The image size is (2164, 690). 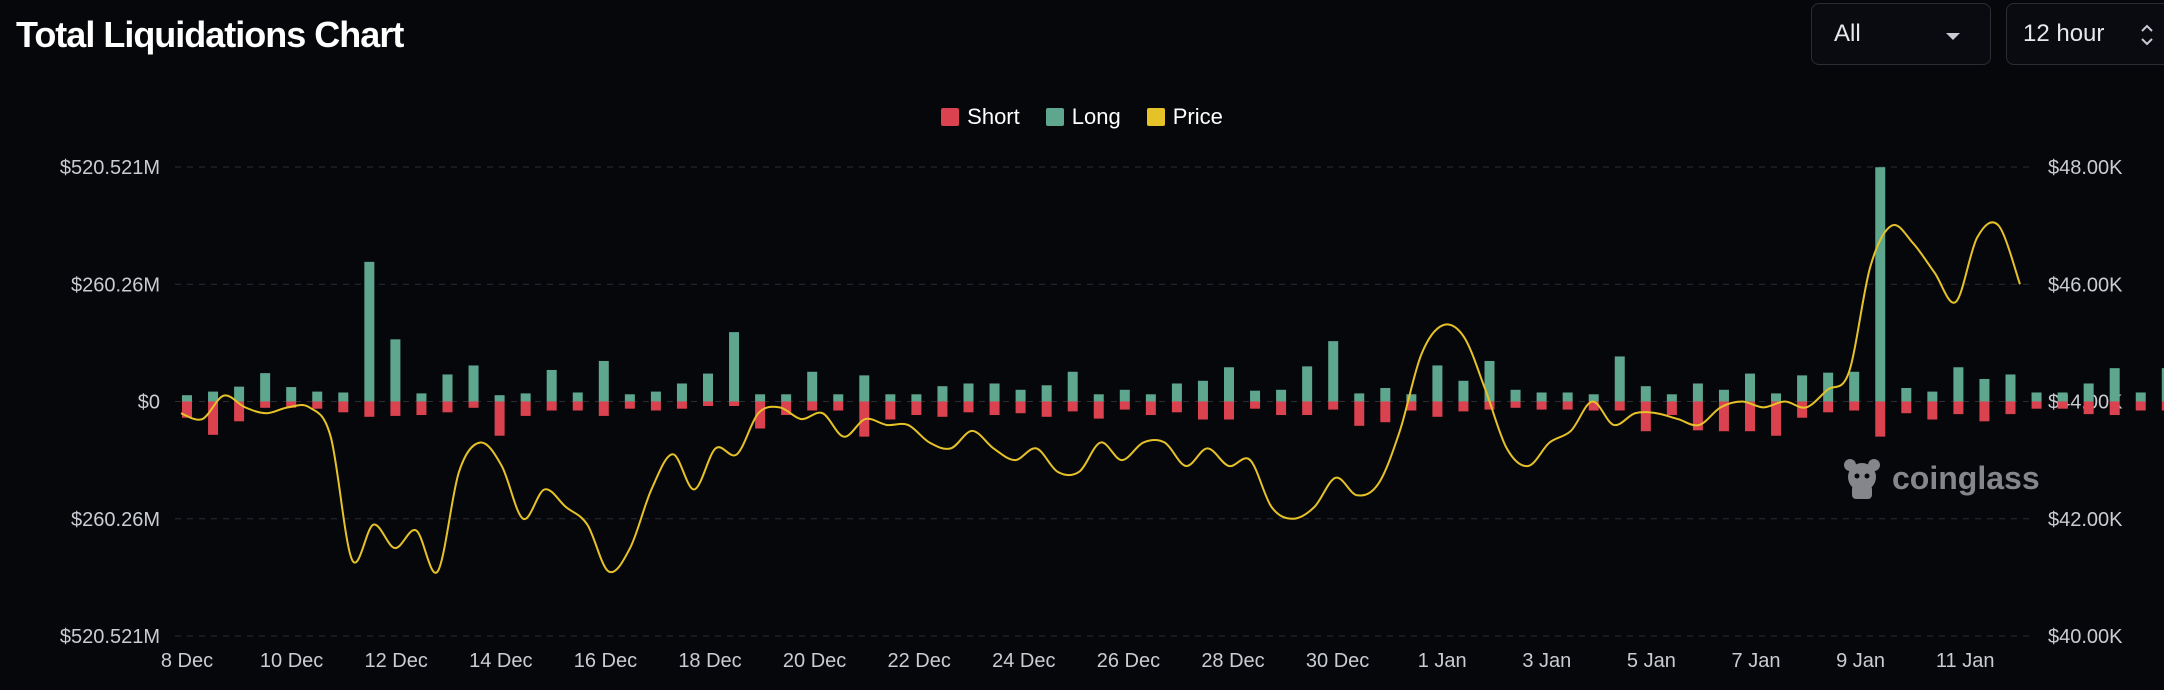 What do you see at coordinates (1966, 477) in the screenshot?
I see `watermark-text: coinglass` at bounding box center [1966, 477].